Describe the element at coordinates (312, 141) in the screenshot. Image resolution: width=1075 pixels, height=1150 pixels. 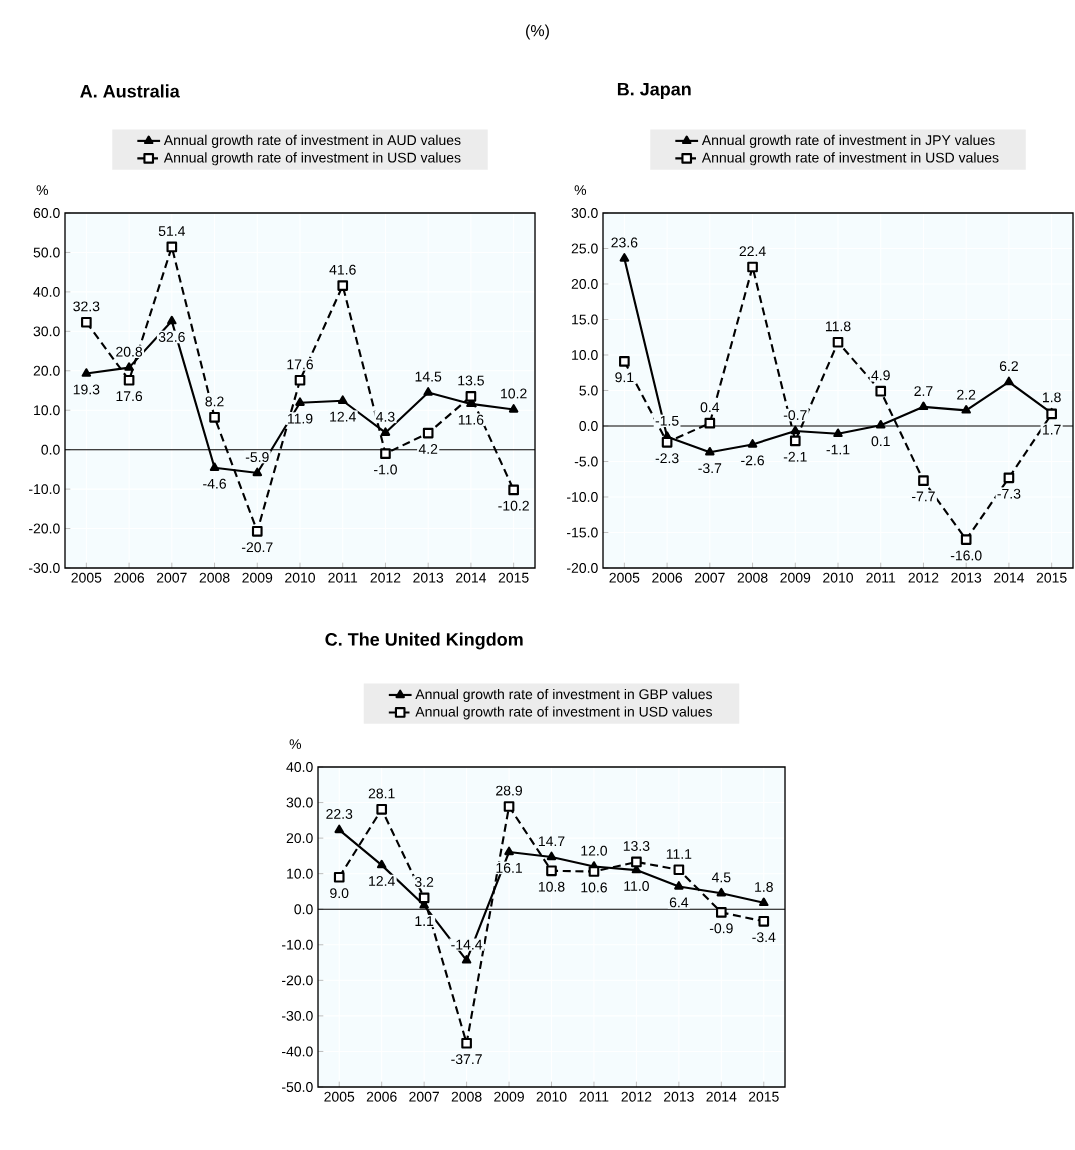
I see `legend-label: Annual growth rate of investment in AUD values` at that location.